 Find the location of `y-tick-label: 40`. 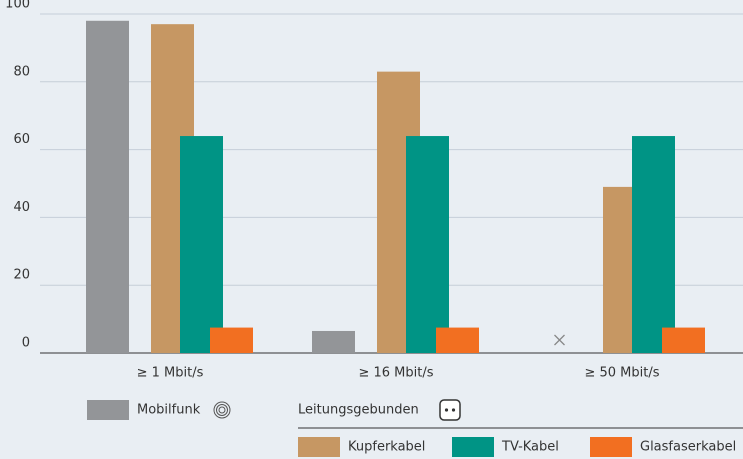

y-tick-label: 40 is located at coordinates (21, 207).